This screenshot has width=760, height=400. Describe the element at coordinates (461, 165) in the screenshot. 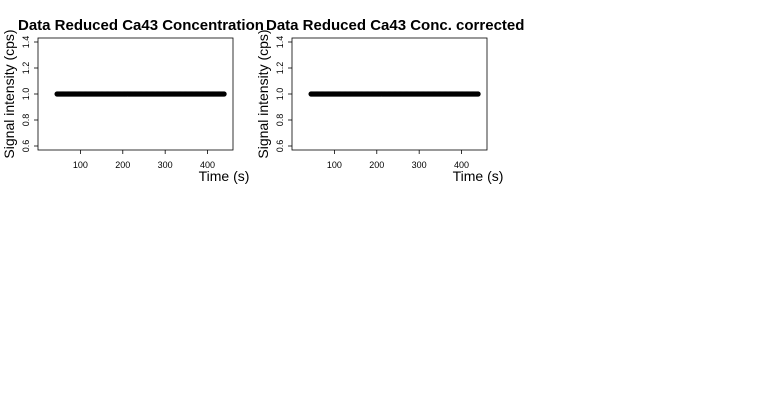

I see `chart-2-x-tick-label: 400` at that location.